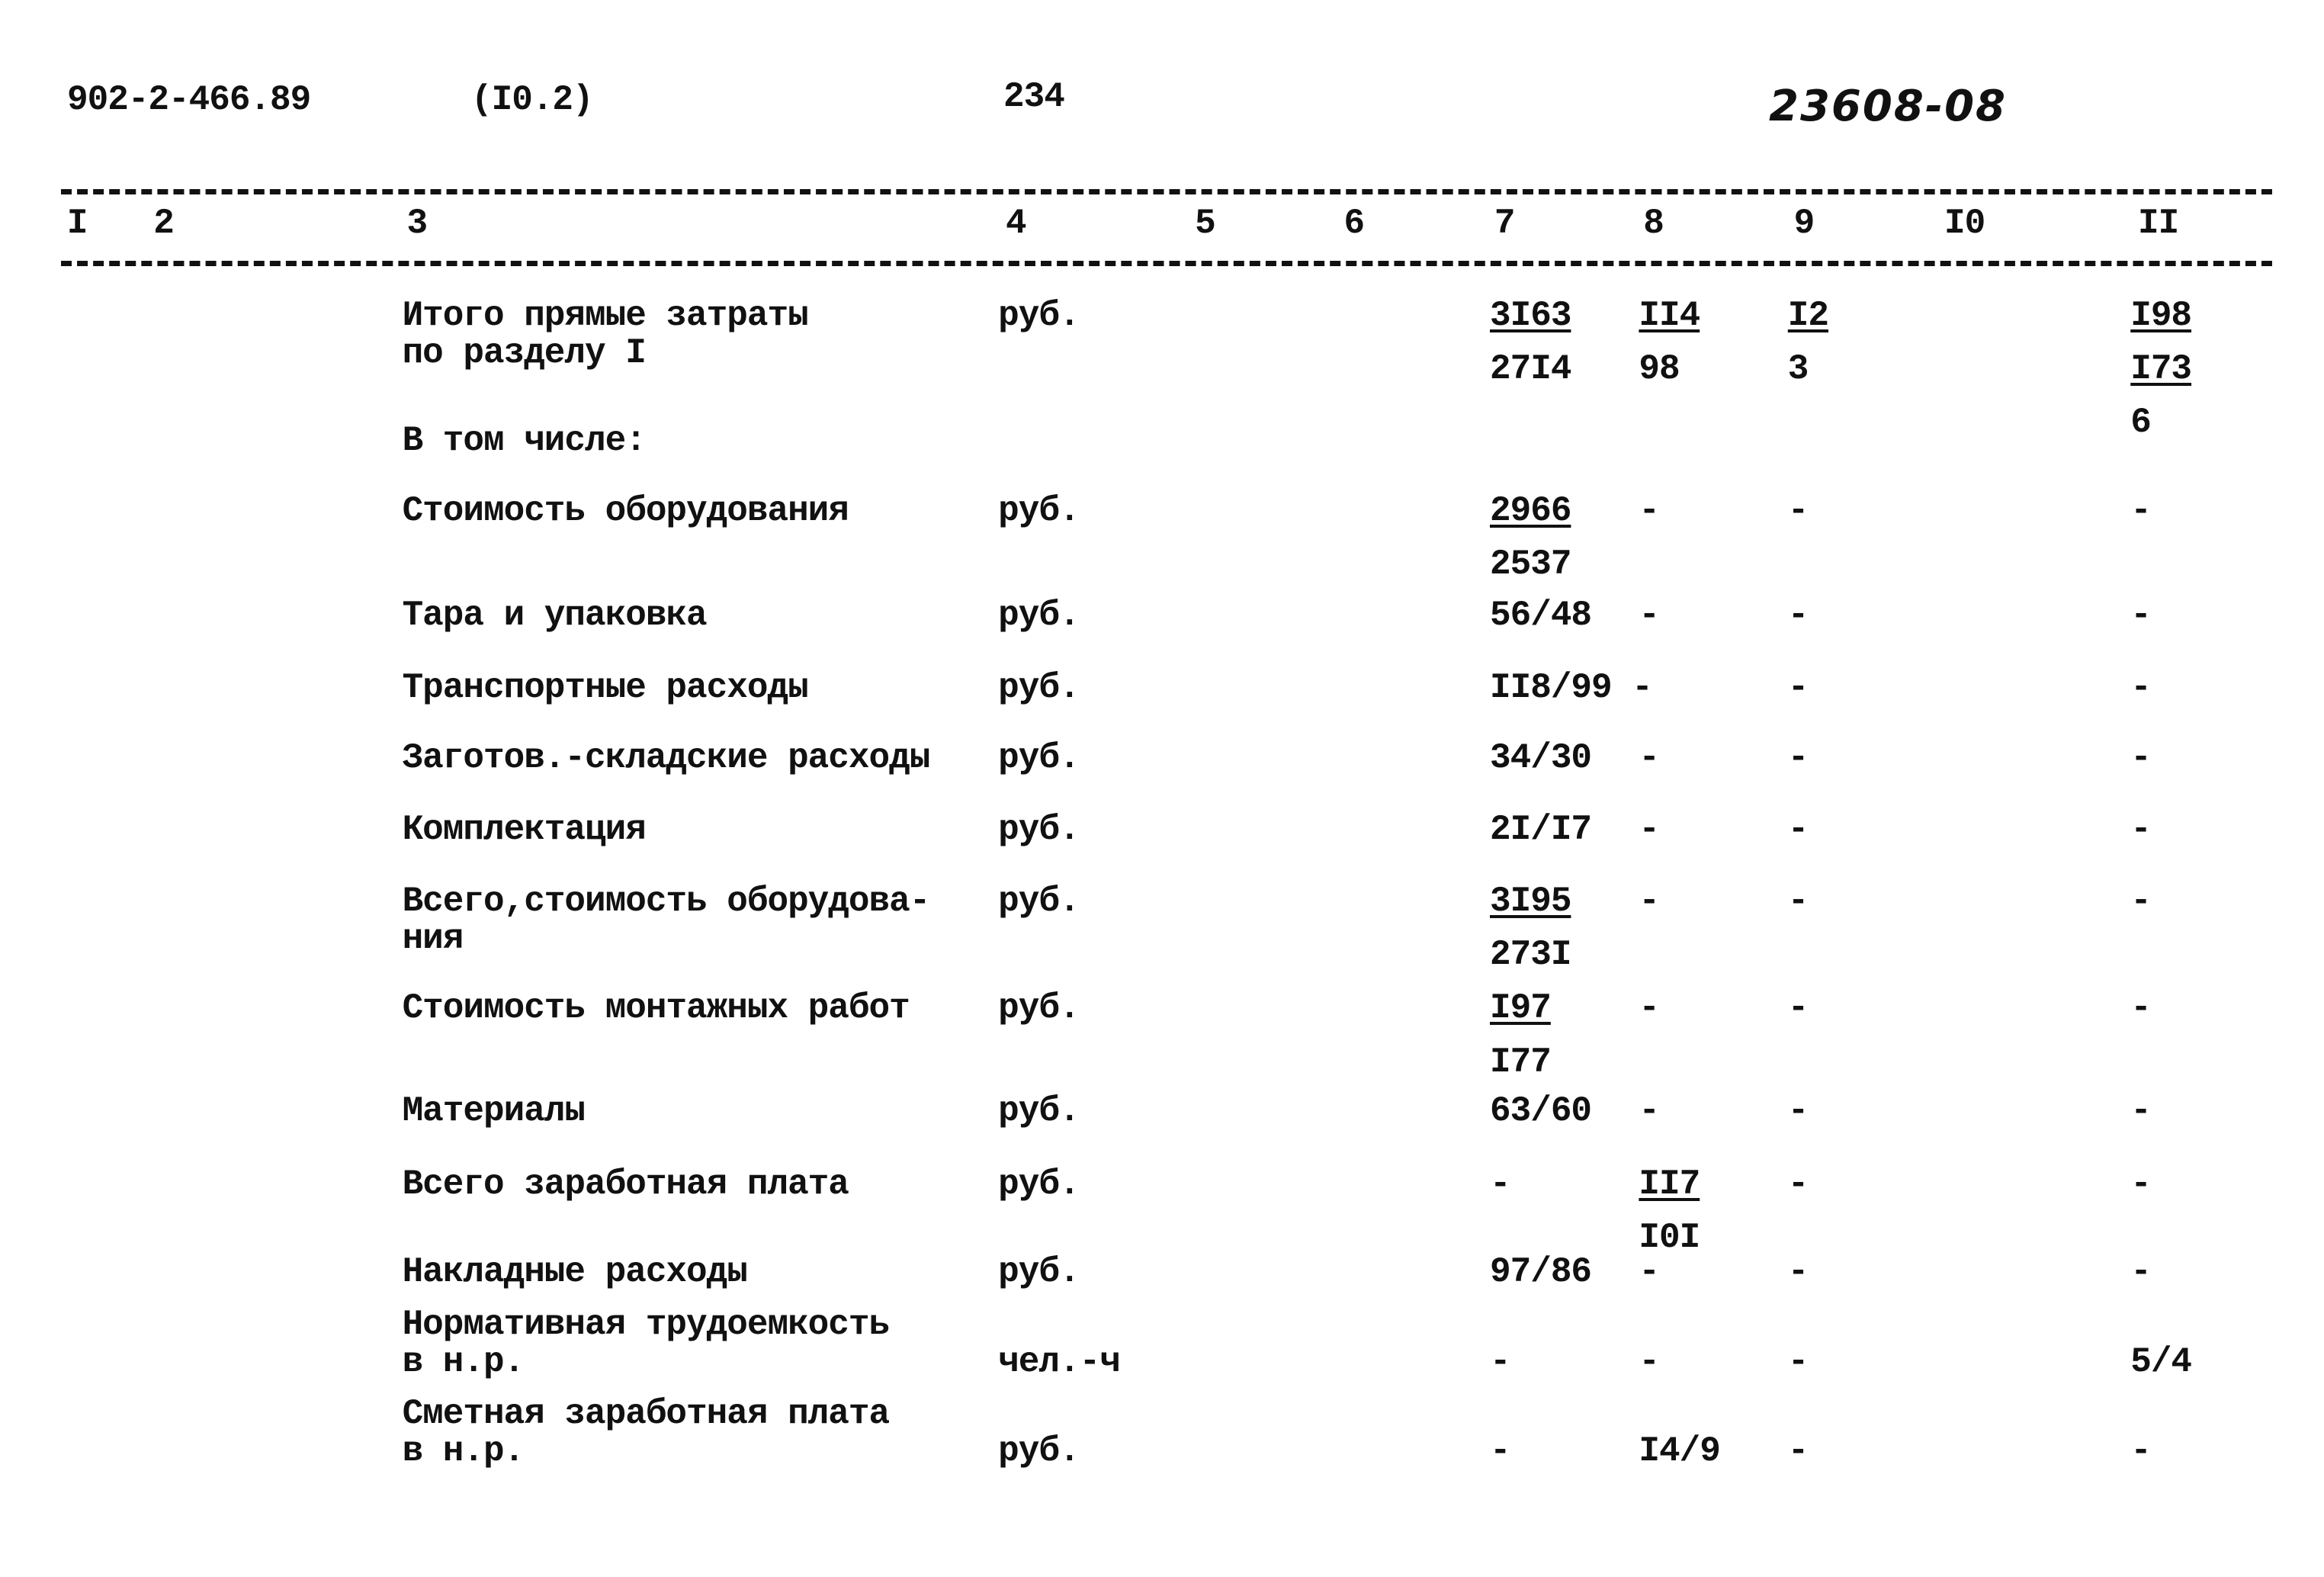 The image size is (2324, 1577). Describe the element at coordinates (524, 440) in the screenshot. I see `row-label: В том числе:` at that location.